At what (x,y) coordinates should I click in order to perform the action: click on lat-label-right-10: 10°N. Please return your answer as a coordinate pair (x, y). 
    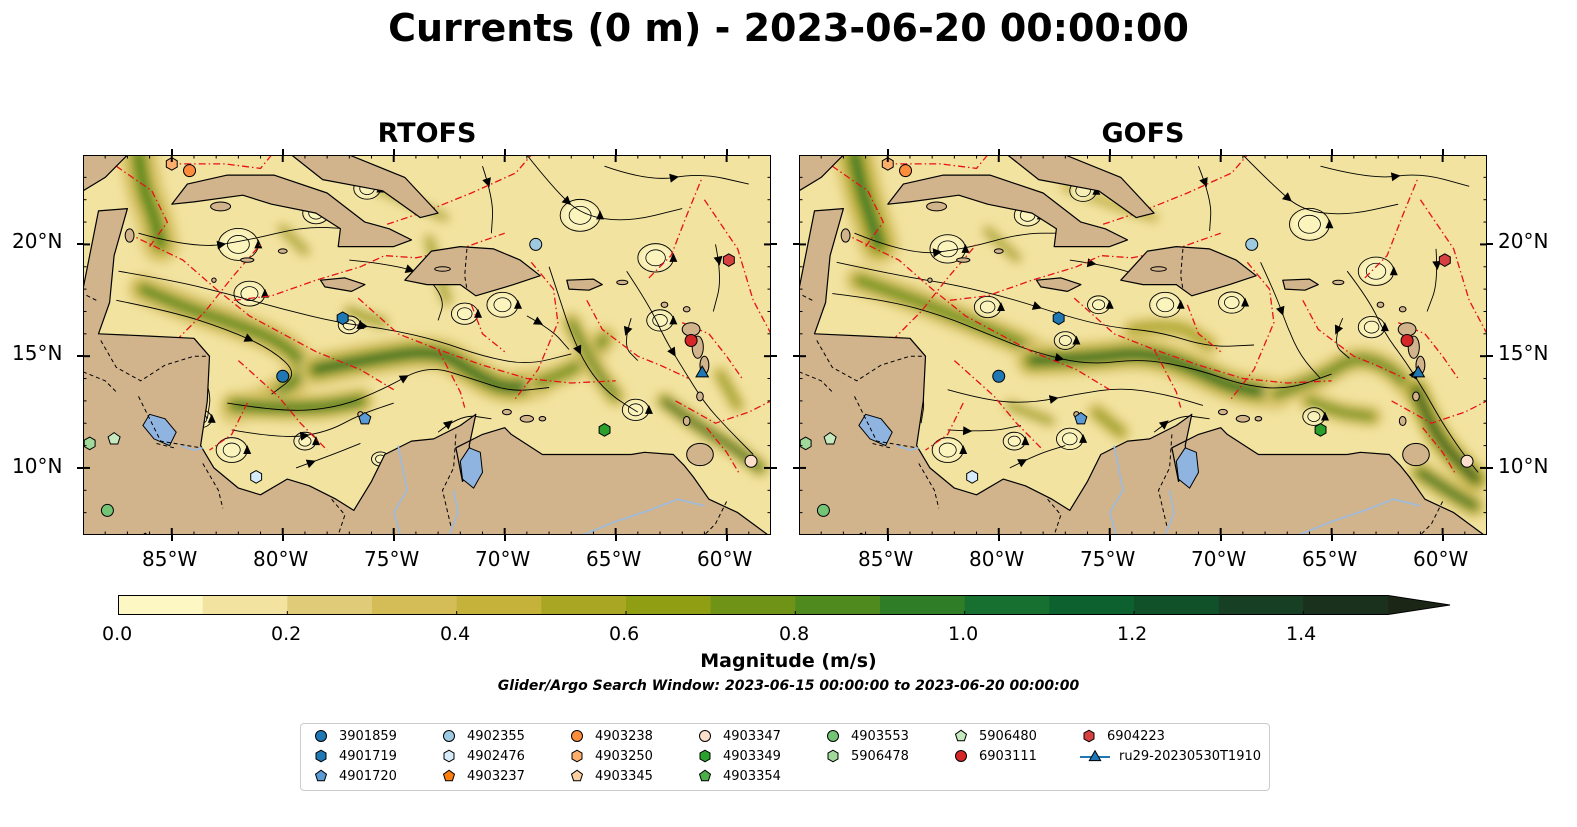
    Looking at the image, I should click on (1523, 466).